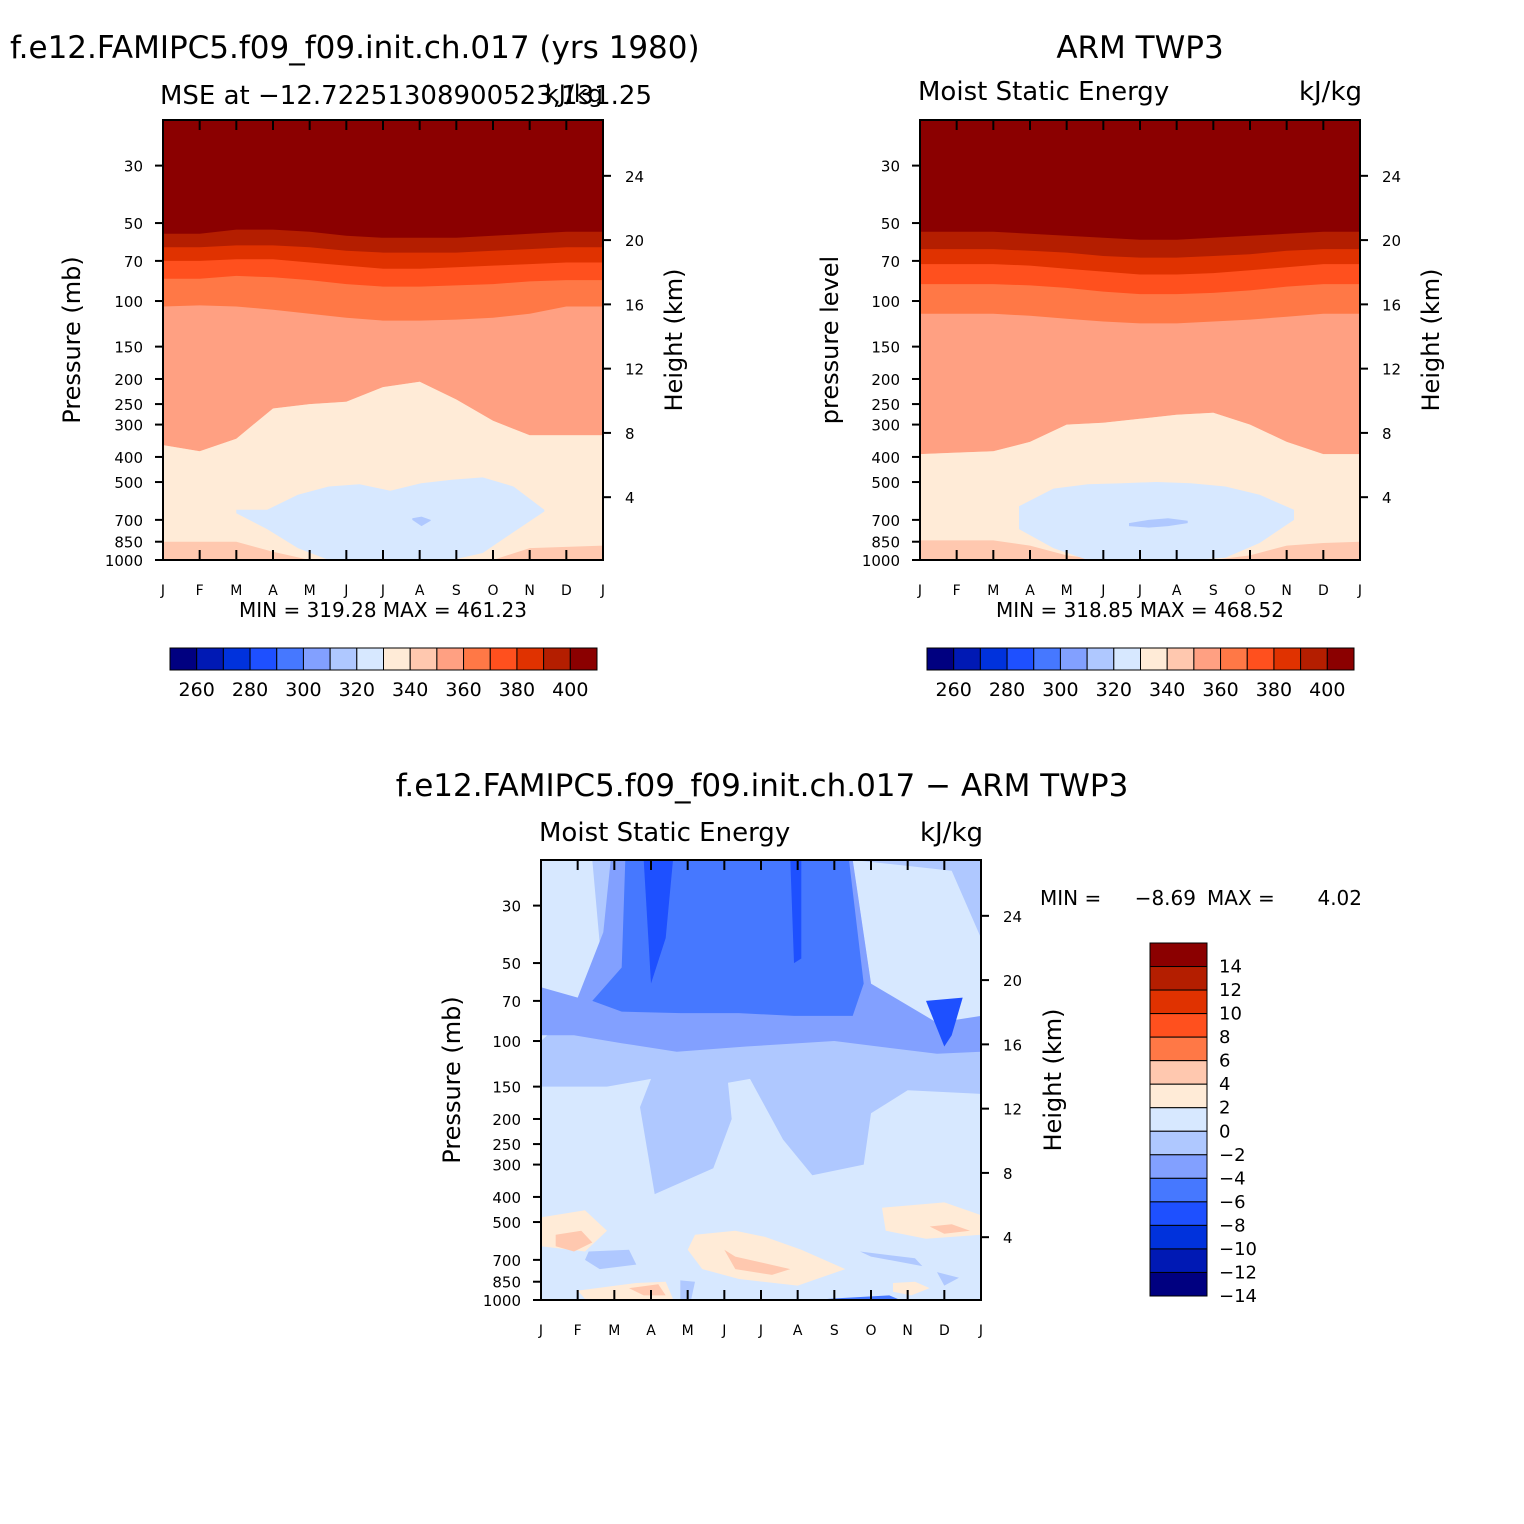 This screenshot has height=1524, width=1524. What do you see at coordinates (1140, 610) in the screenshot?
I see `panel-b-stats: MIN = 318.85 MAX = 468.52` at bounding box center [1140, 610].